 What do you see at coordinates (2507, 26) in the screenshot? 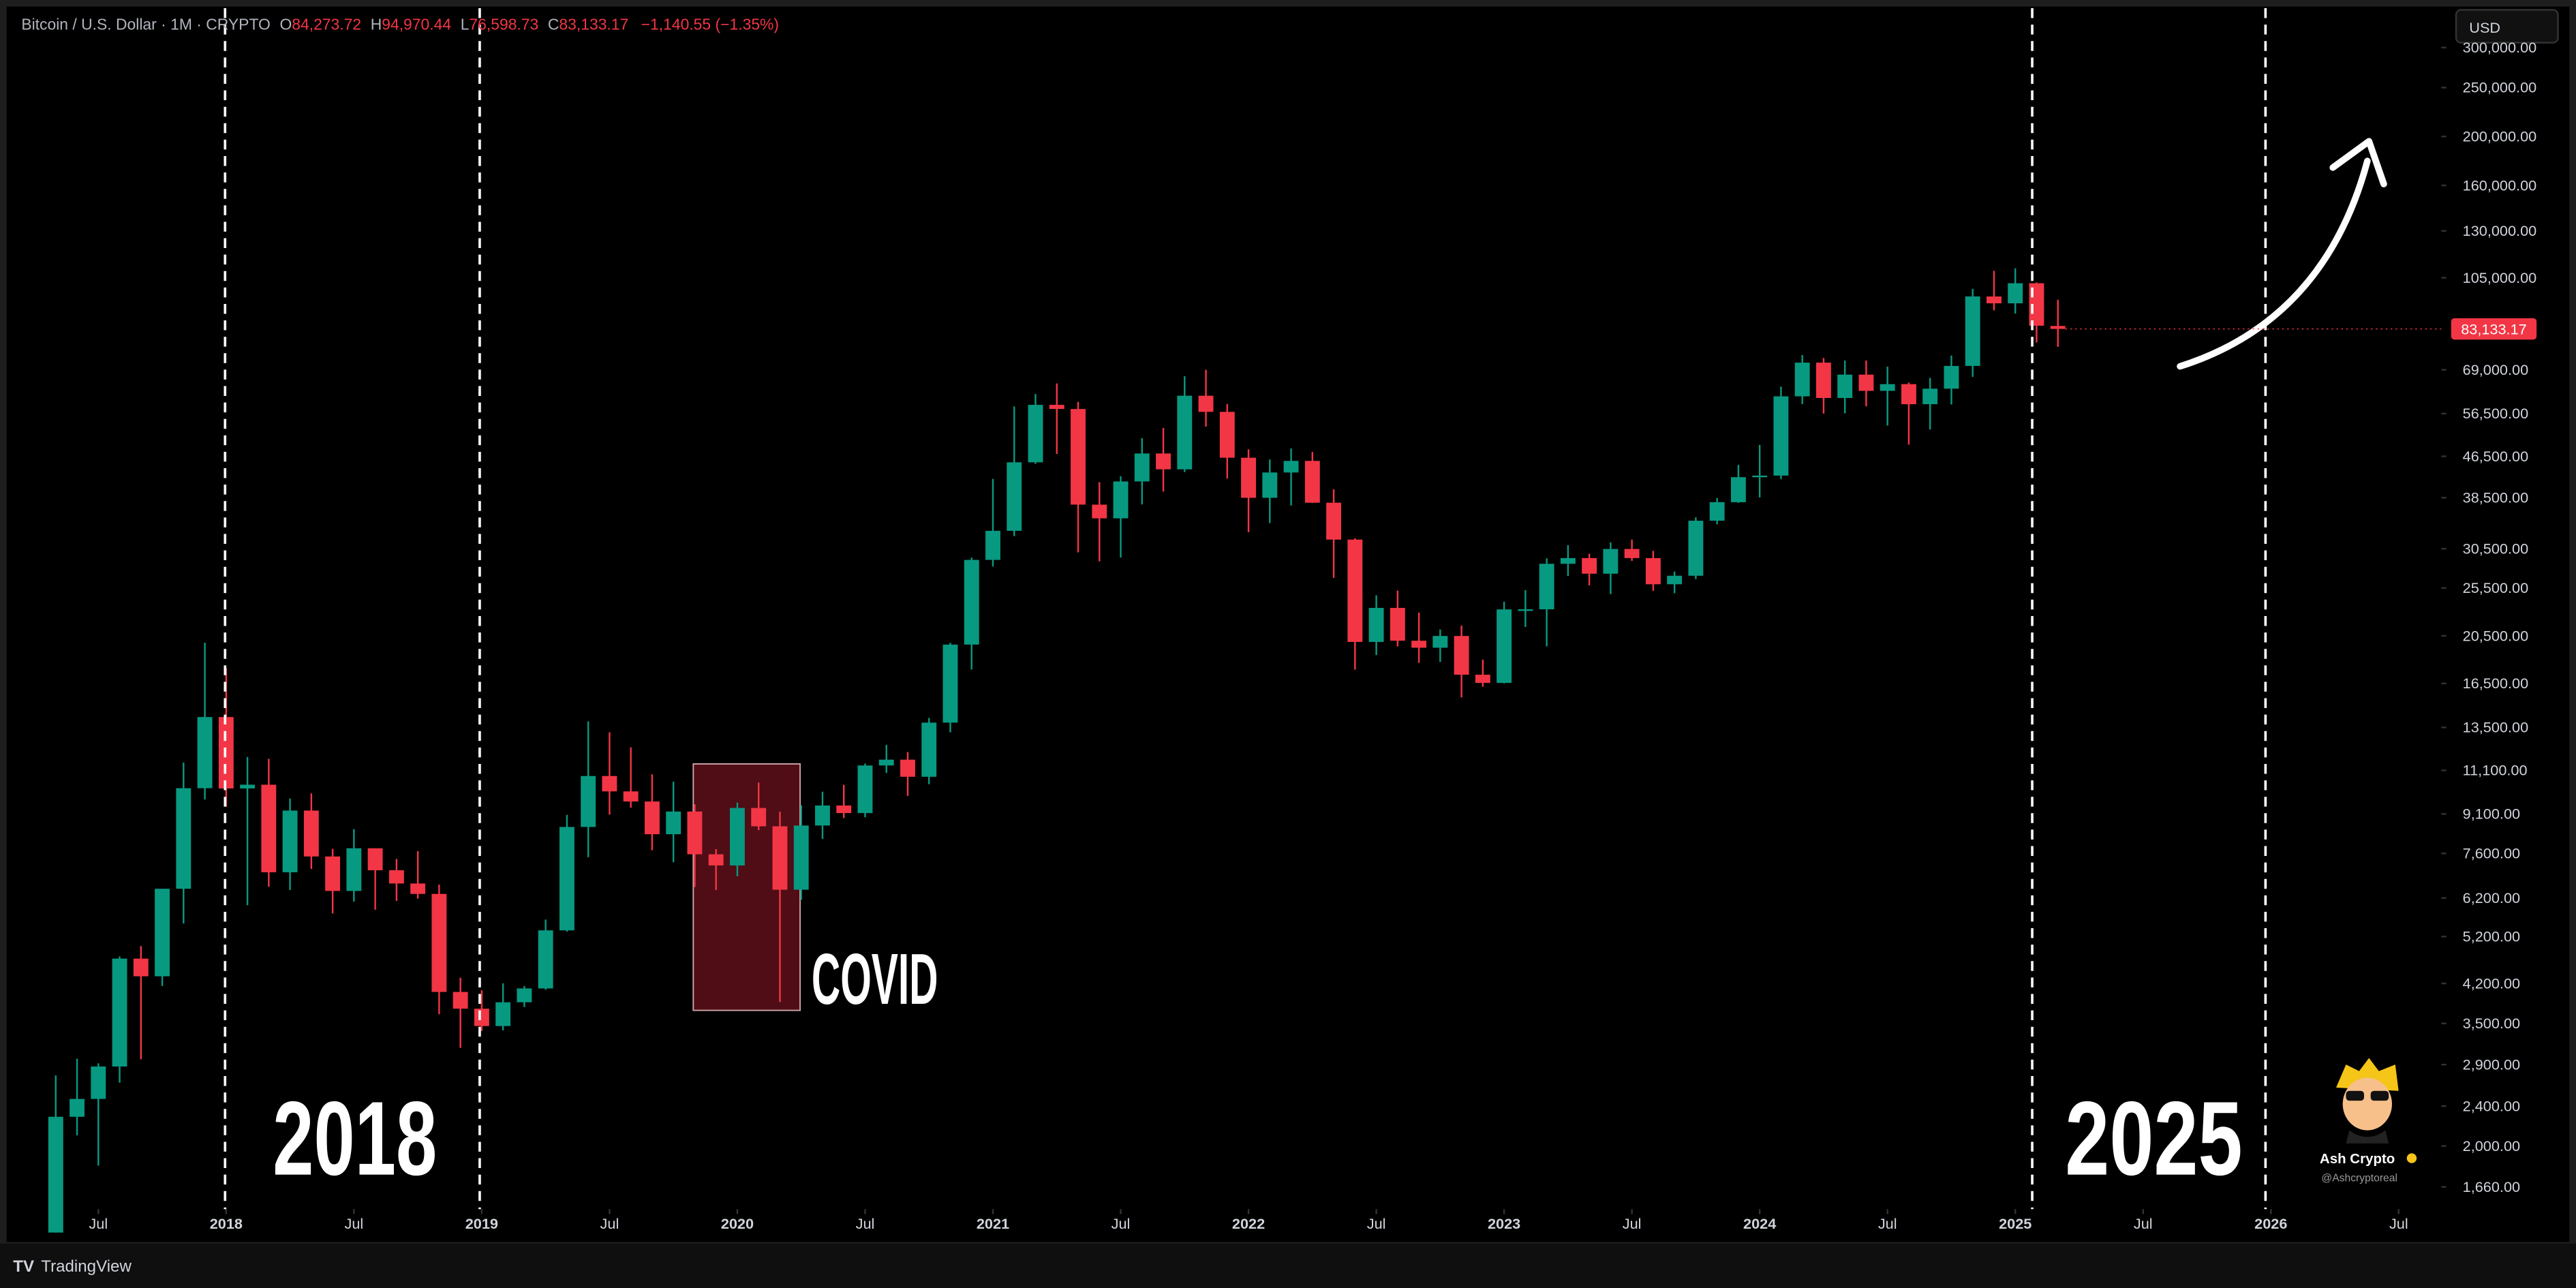
I see `currency-button` at bounding box center [2507, 26].